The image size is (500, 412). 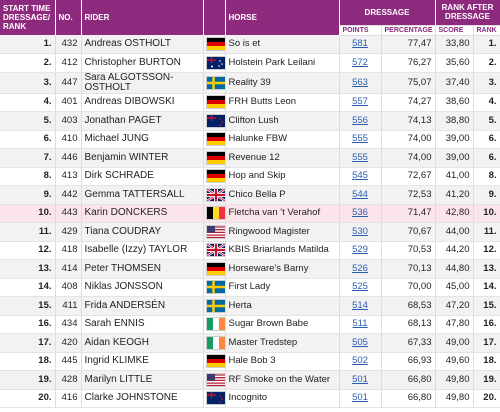 What do you see at coordinates (360, 176) in the screenshot?
I see `points-link: 545` at bounding box center [360, 176].